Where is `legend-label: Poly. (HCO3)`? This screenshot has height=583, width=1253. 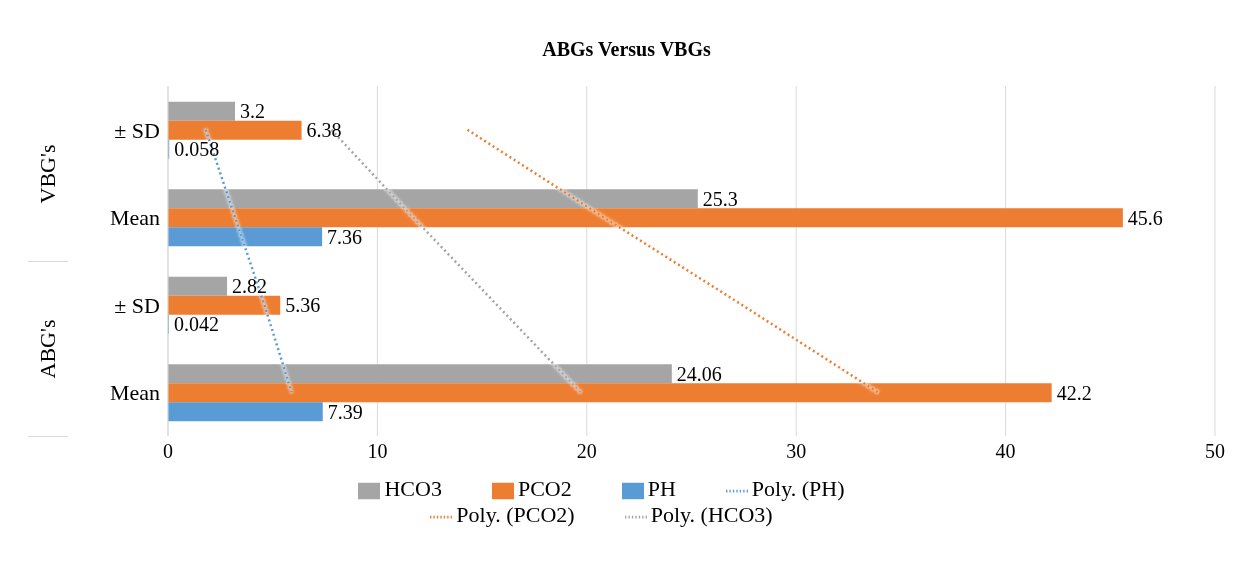
legend-label: Poly. (HCO3) is located at coordinates (711, 514).